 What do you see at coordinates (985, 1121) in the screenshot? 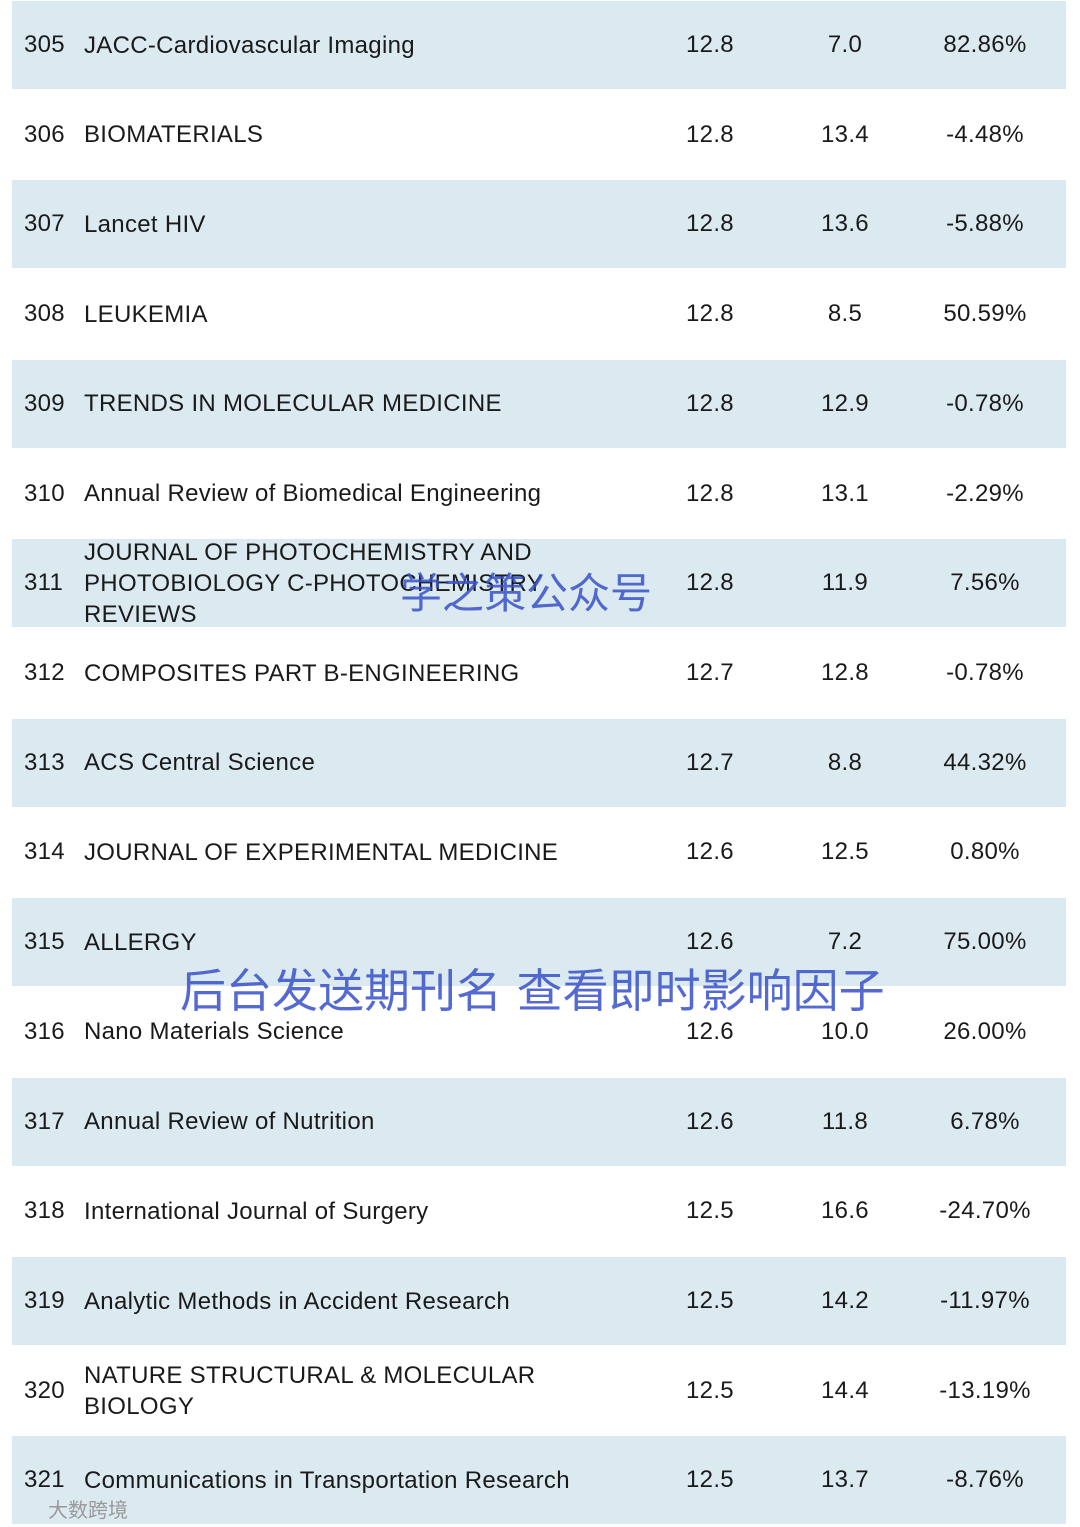
I see `cell-change: 6.78%` at bounding box center [985, 1121].